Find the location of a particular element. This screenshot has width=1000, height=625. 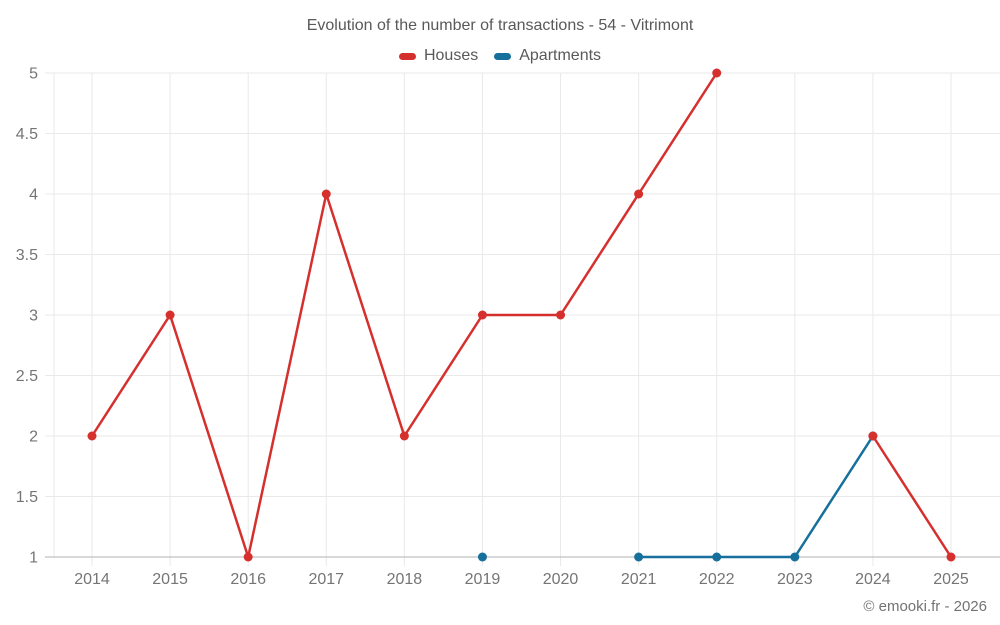

data-point-houses-2016 is located at coordinates (248, 557).